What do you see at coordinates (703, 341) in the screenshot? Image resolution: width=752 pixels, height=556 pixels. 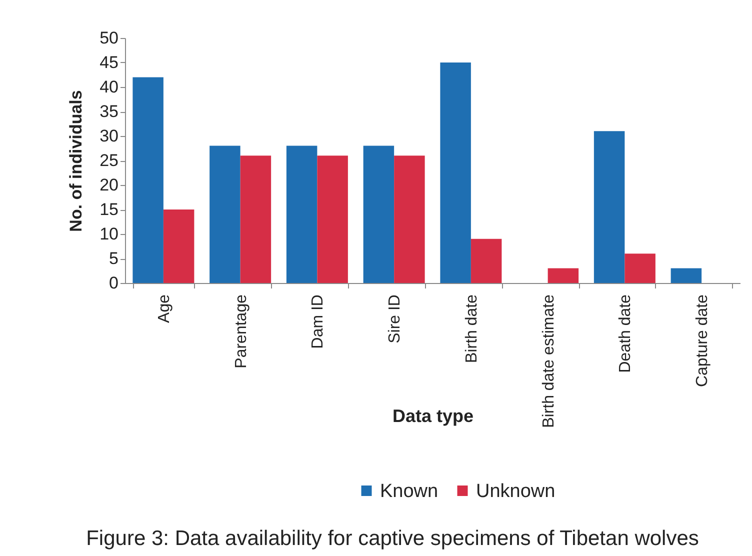 I see `x-tick-label: Capture date` at bounding box center [703, 341].